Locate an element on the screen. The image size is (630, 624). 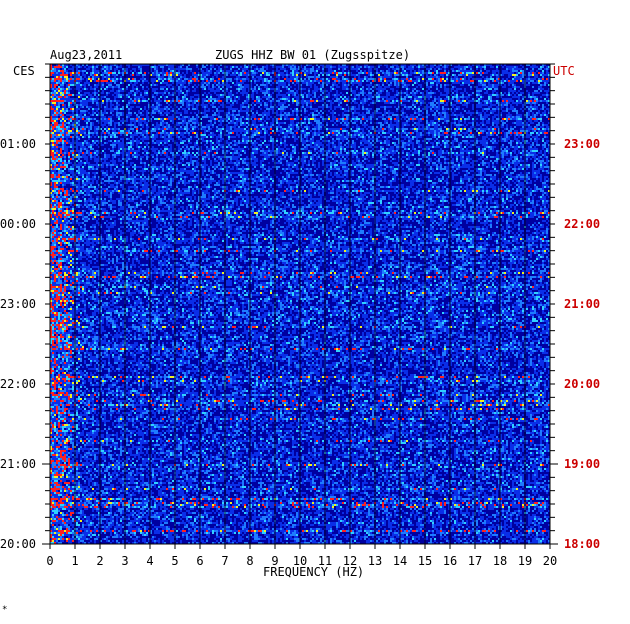
x-tick-label: 16 is located at coordinates (450, 561).